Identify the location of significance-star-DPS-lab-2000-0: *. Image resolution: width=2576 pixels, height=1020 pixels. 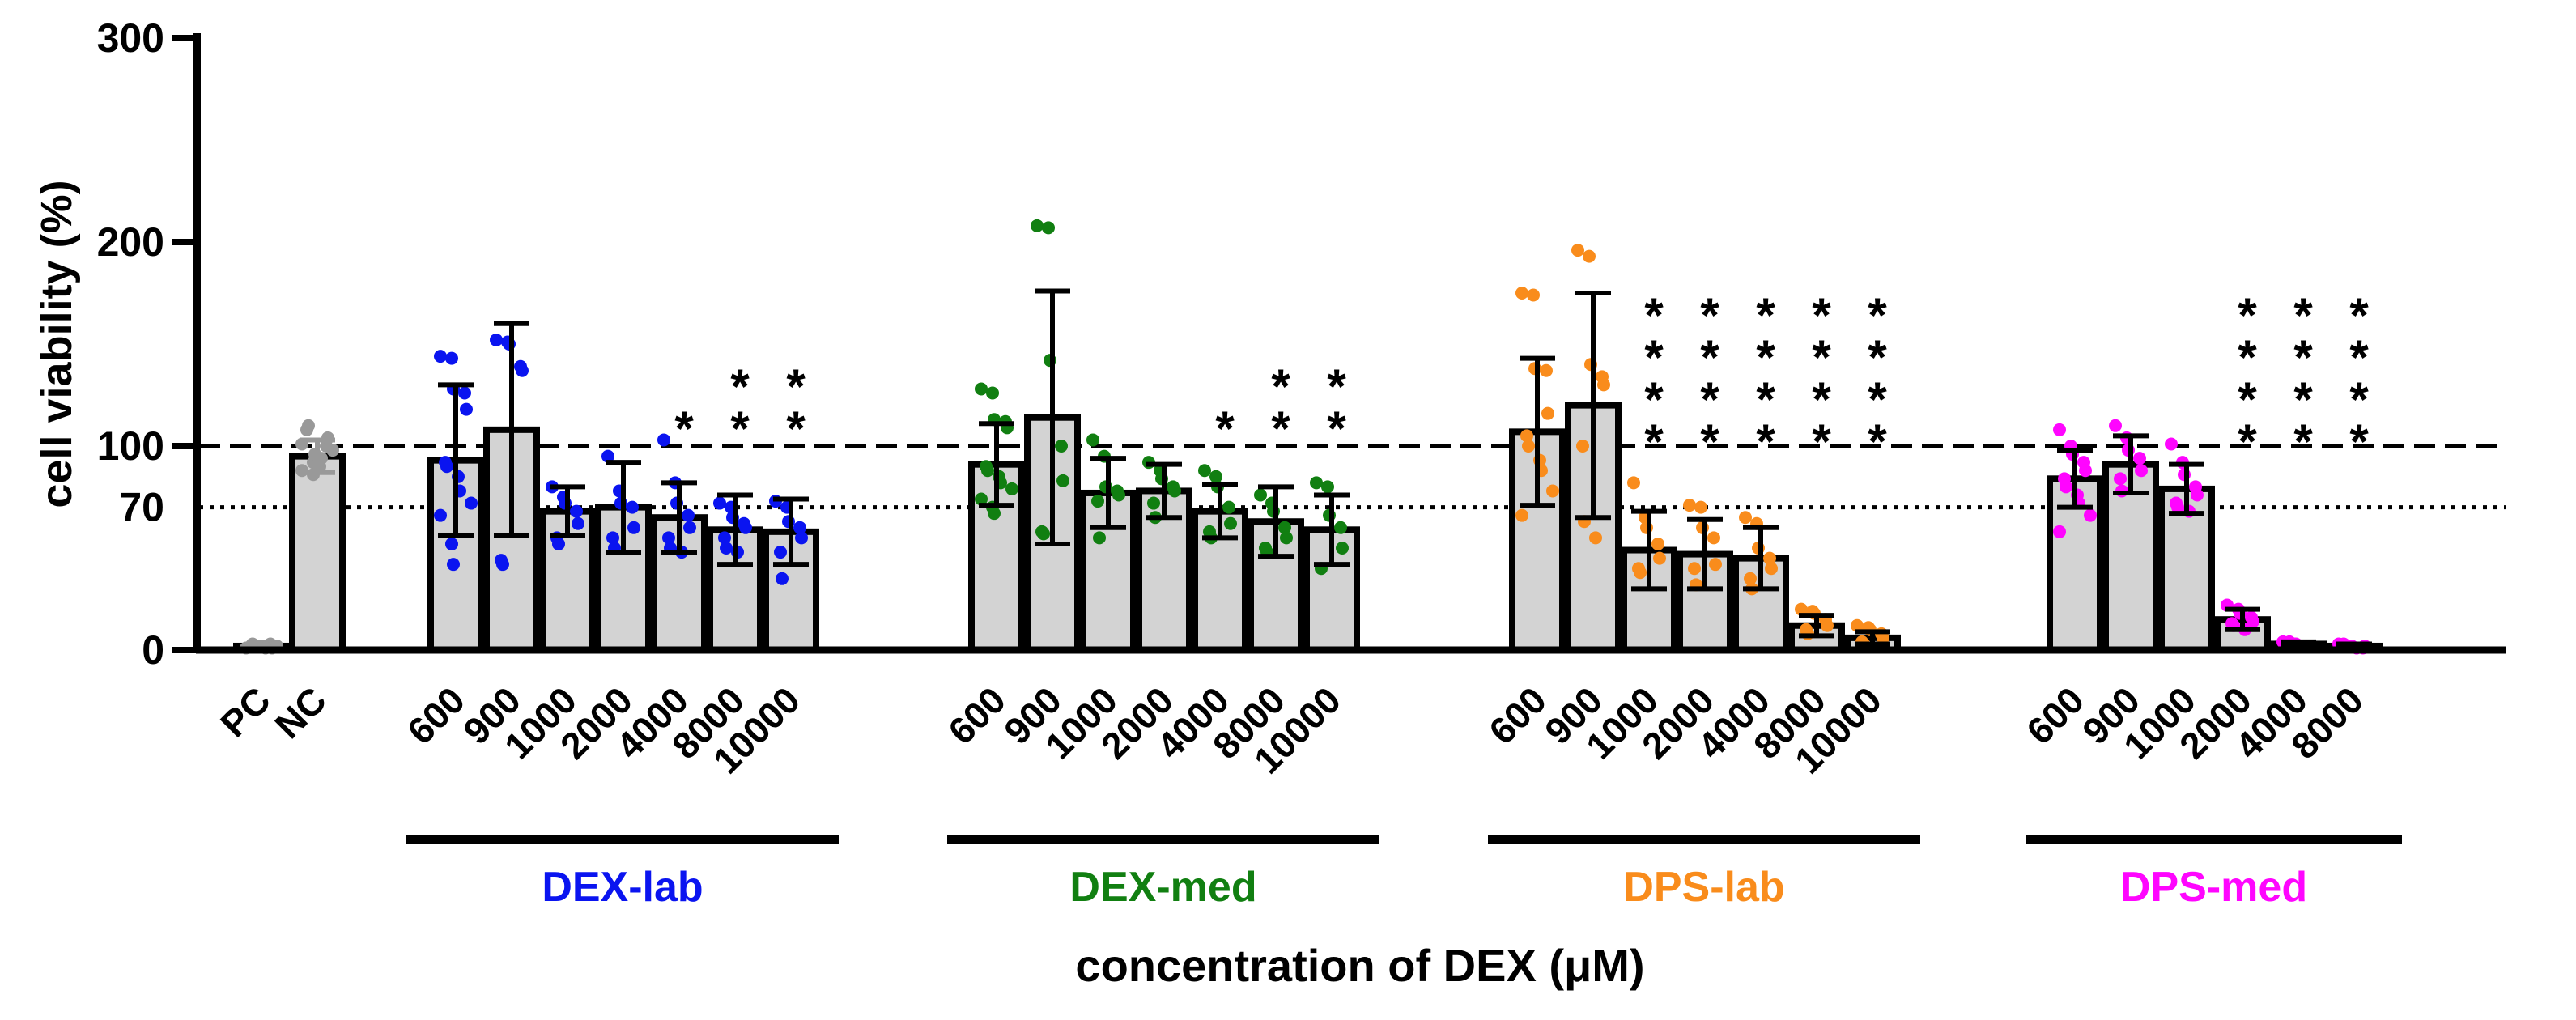
(1709, 315).